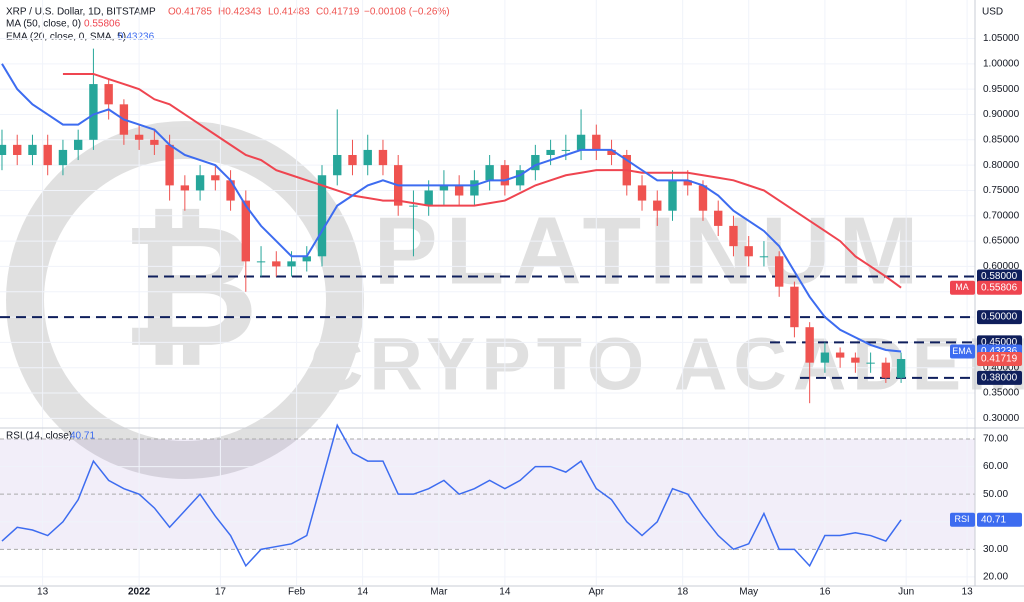 This screenshot has width=1024, height=602. I want to click on ohlc-change: −0.00108 (−0.26%), so click(407, 12).